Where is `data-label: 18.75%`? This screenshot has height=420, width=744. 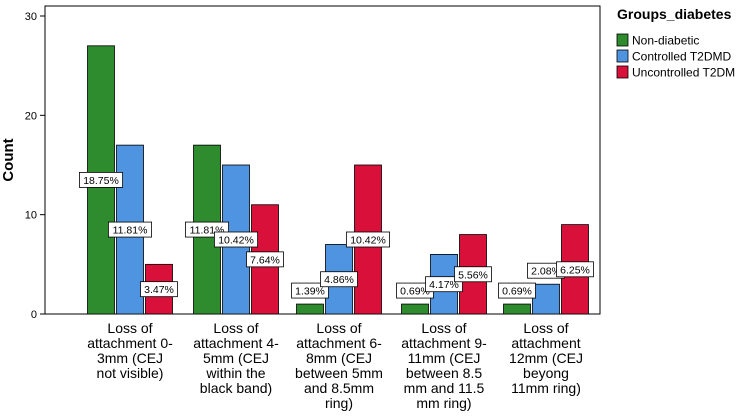 data-label: 18.75% is located at coordinates (101, 181).